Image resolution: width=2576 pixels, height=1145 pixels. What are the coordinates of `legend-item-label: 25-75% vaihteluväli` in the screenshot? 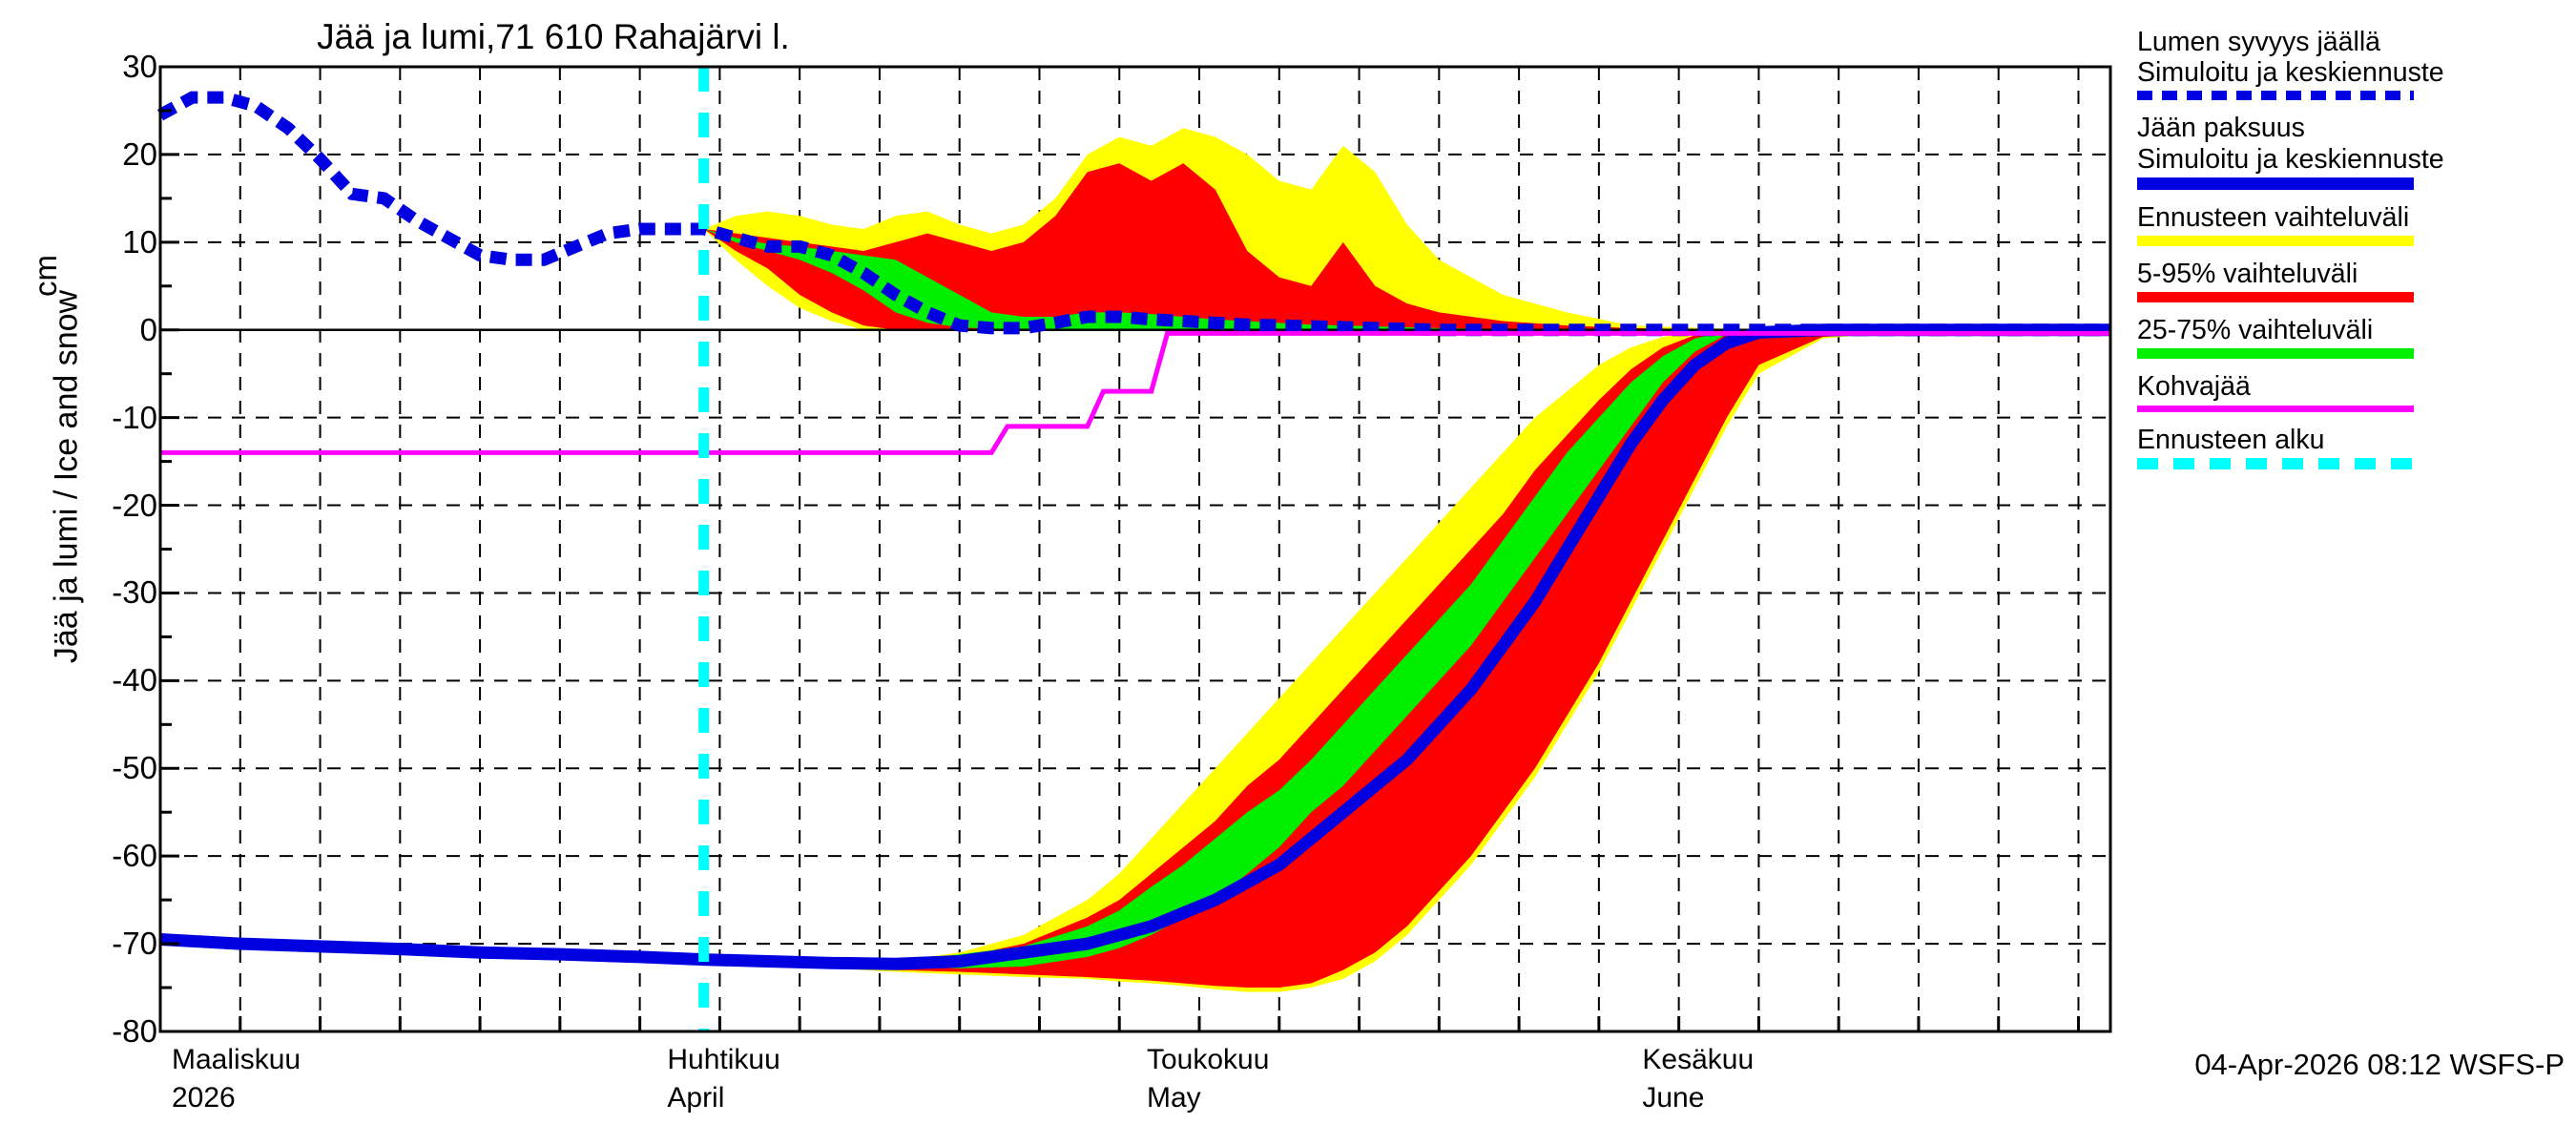 It's located at (2255, 330).